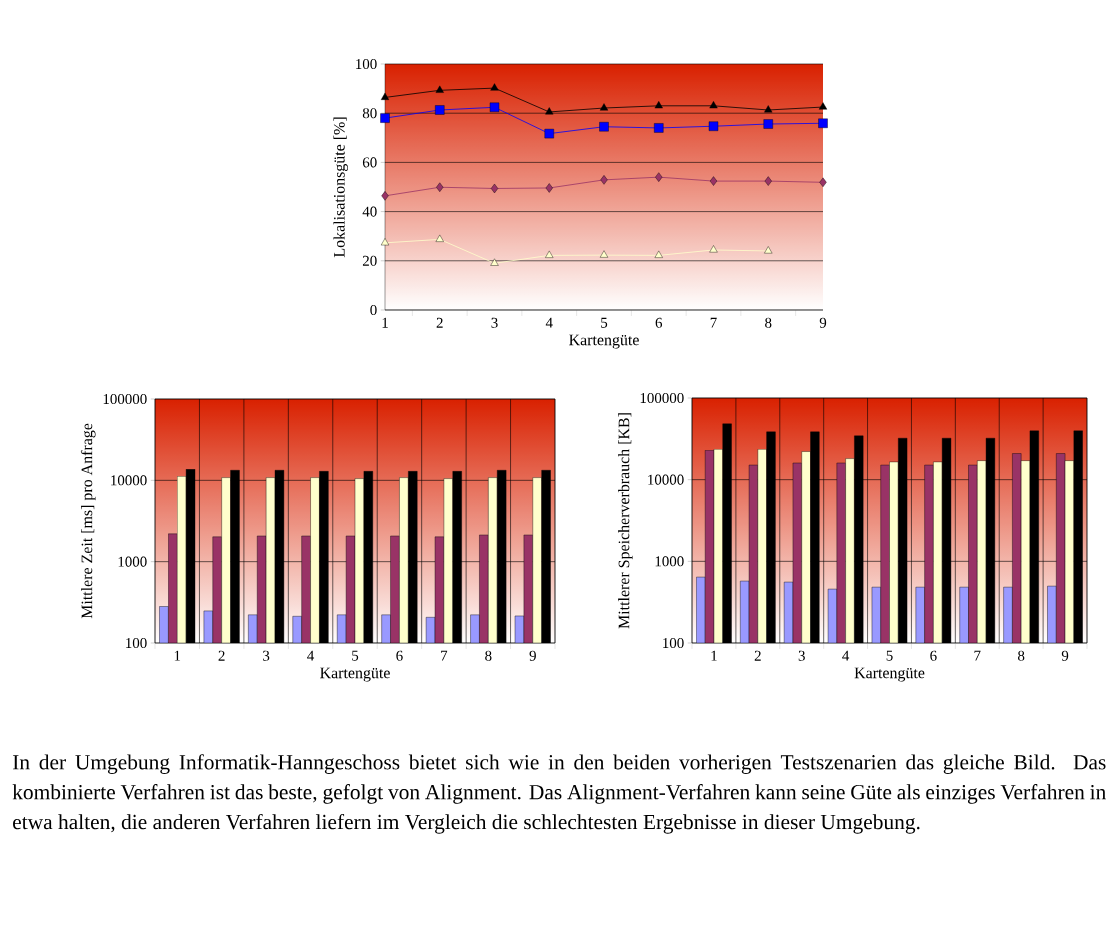 The image size is (1118, 927). I want to click on y-tick-label: 80, so click(369, 113).